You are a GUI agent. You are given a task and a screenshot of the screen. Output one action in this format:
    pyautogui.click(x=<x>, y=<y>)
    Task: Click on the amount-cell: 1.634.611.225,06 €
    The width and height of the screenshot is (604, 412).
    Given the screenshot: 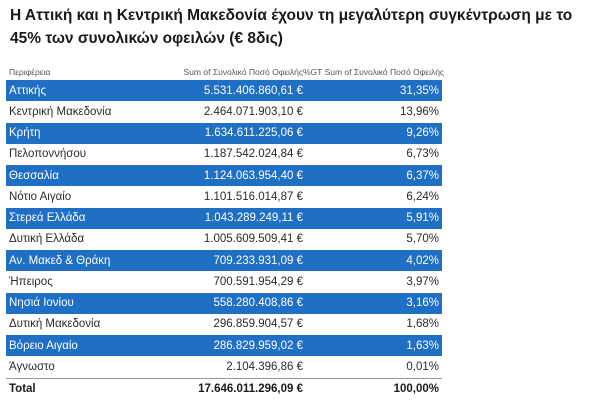 What is the action you would take?
    pyautogui.click(x=253, y=133)
    